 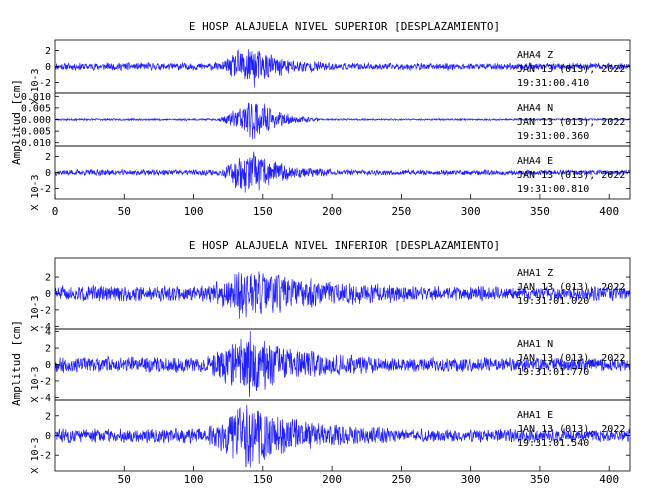 I want to click on y-tick-label: -0.005, so click(x=33, y=132).